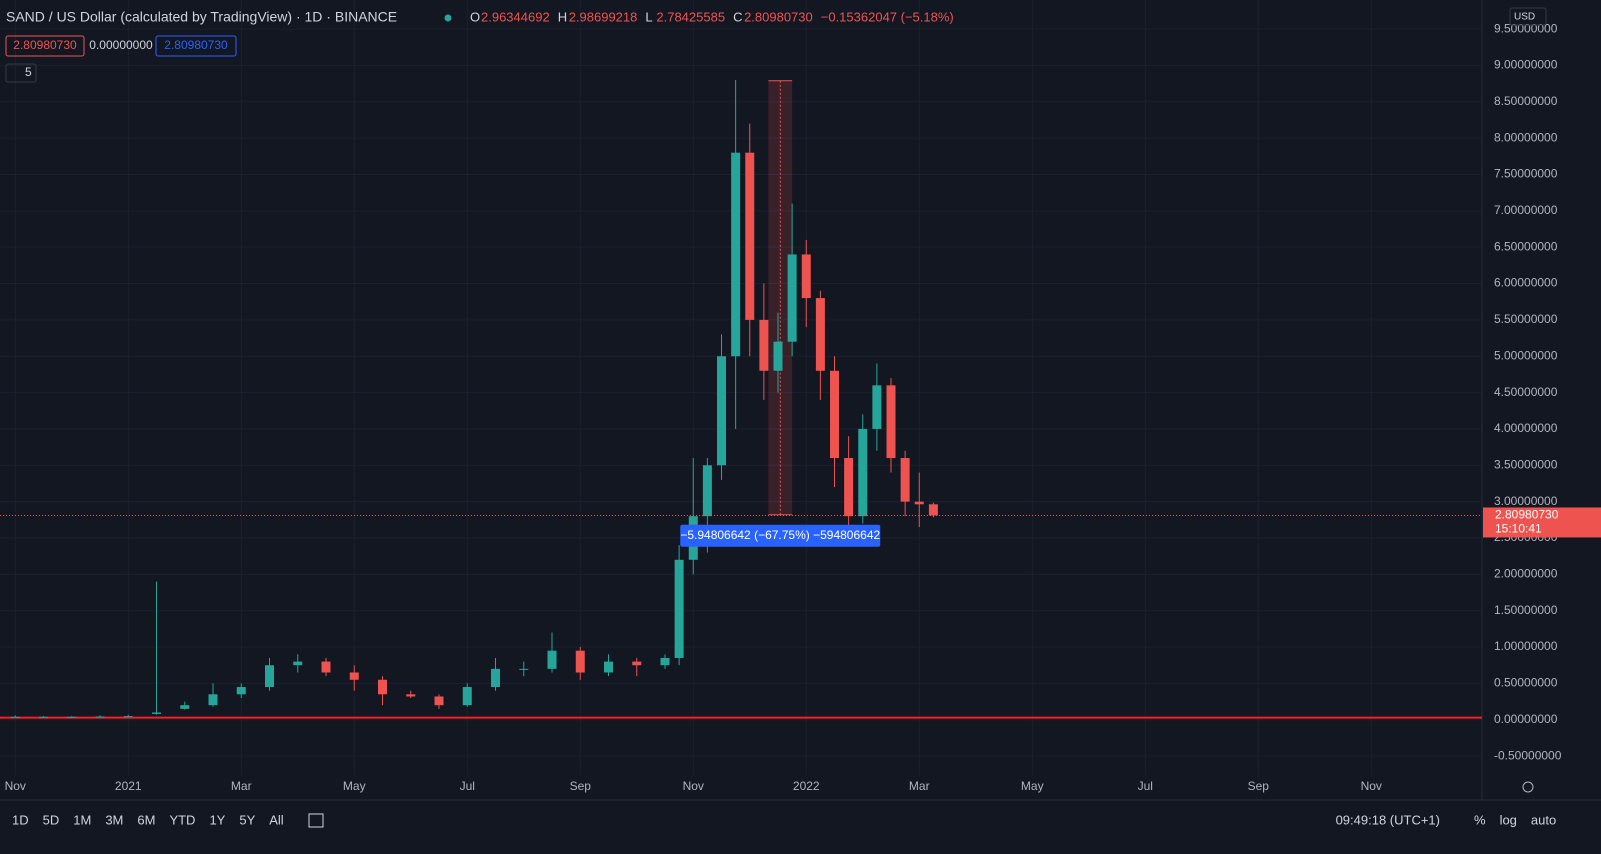 The width and height of the screenshot is (1601, 854). What do you see at coordinates (276, 819) in the screenshot?
I see `range-button: All` at bounding box center [276, 819].